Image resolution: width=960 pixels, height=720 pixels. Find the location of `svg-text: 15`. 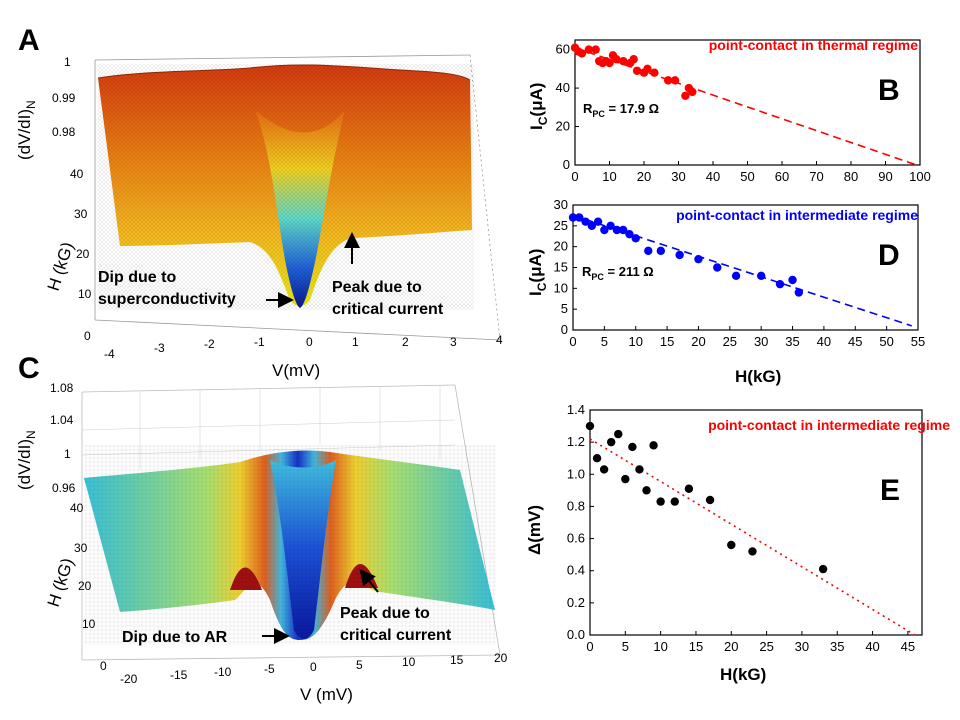

svg-text: 15 is located at coordinates (457, 660).